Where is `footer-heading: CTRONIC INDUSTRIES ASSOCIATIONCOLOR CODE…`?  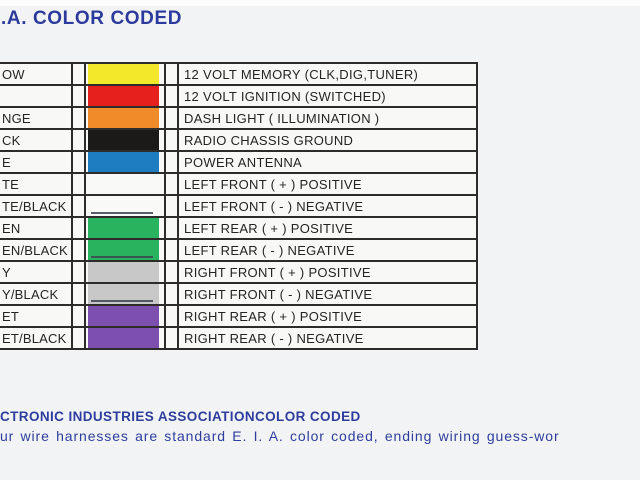 footer-heading: CTRONIC INDUSTRIES ASSOCIATIONCOLOR CODE… is located at coordinates (180, 416).